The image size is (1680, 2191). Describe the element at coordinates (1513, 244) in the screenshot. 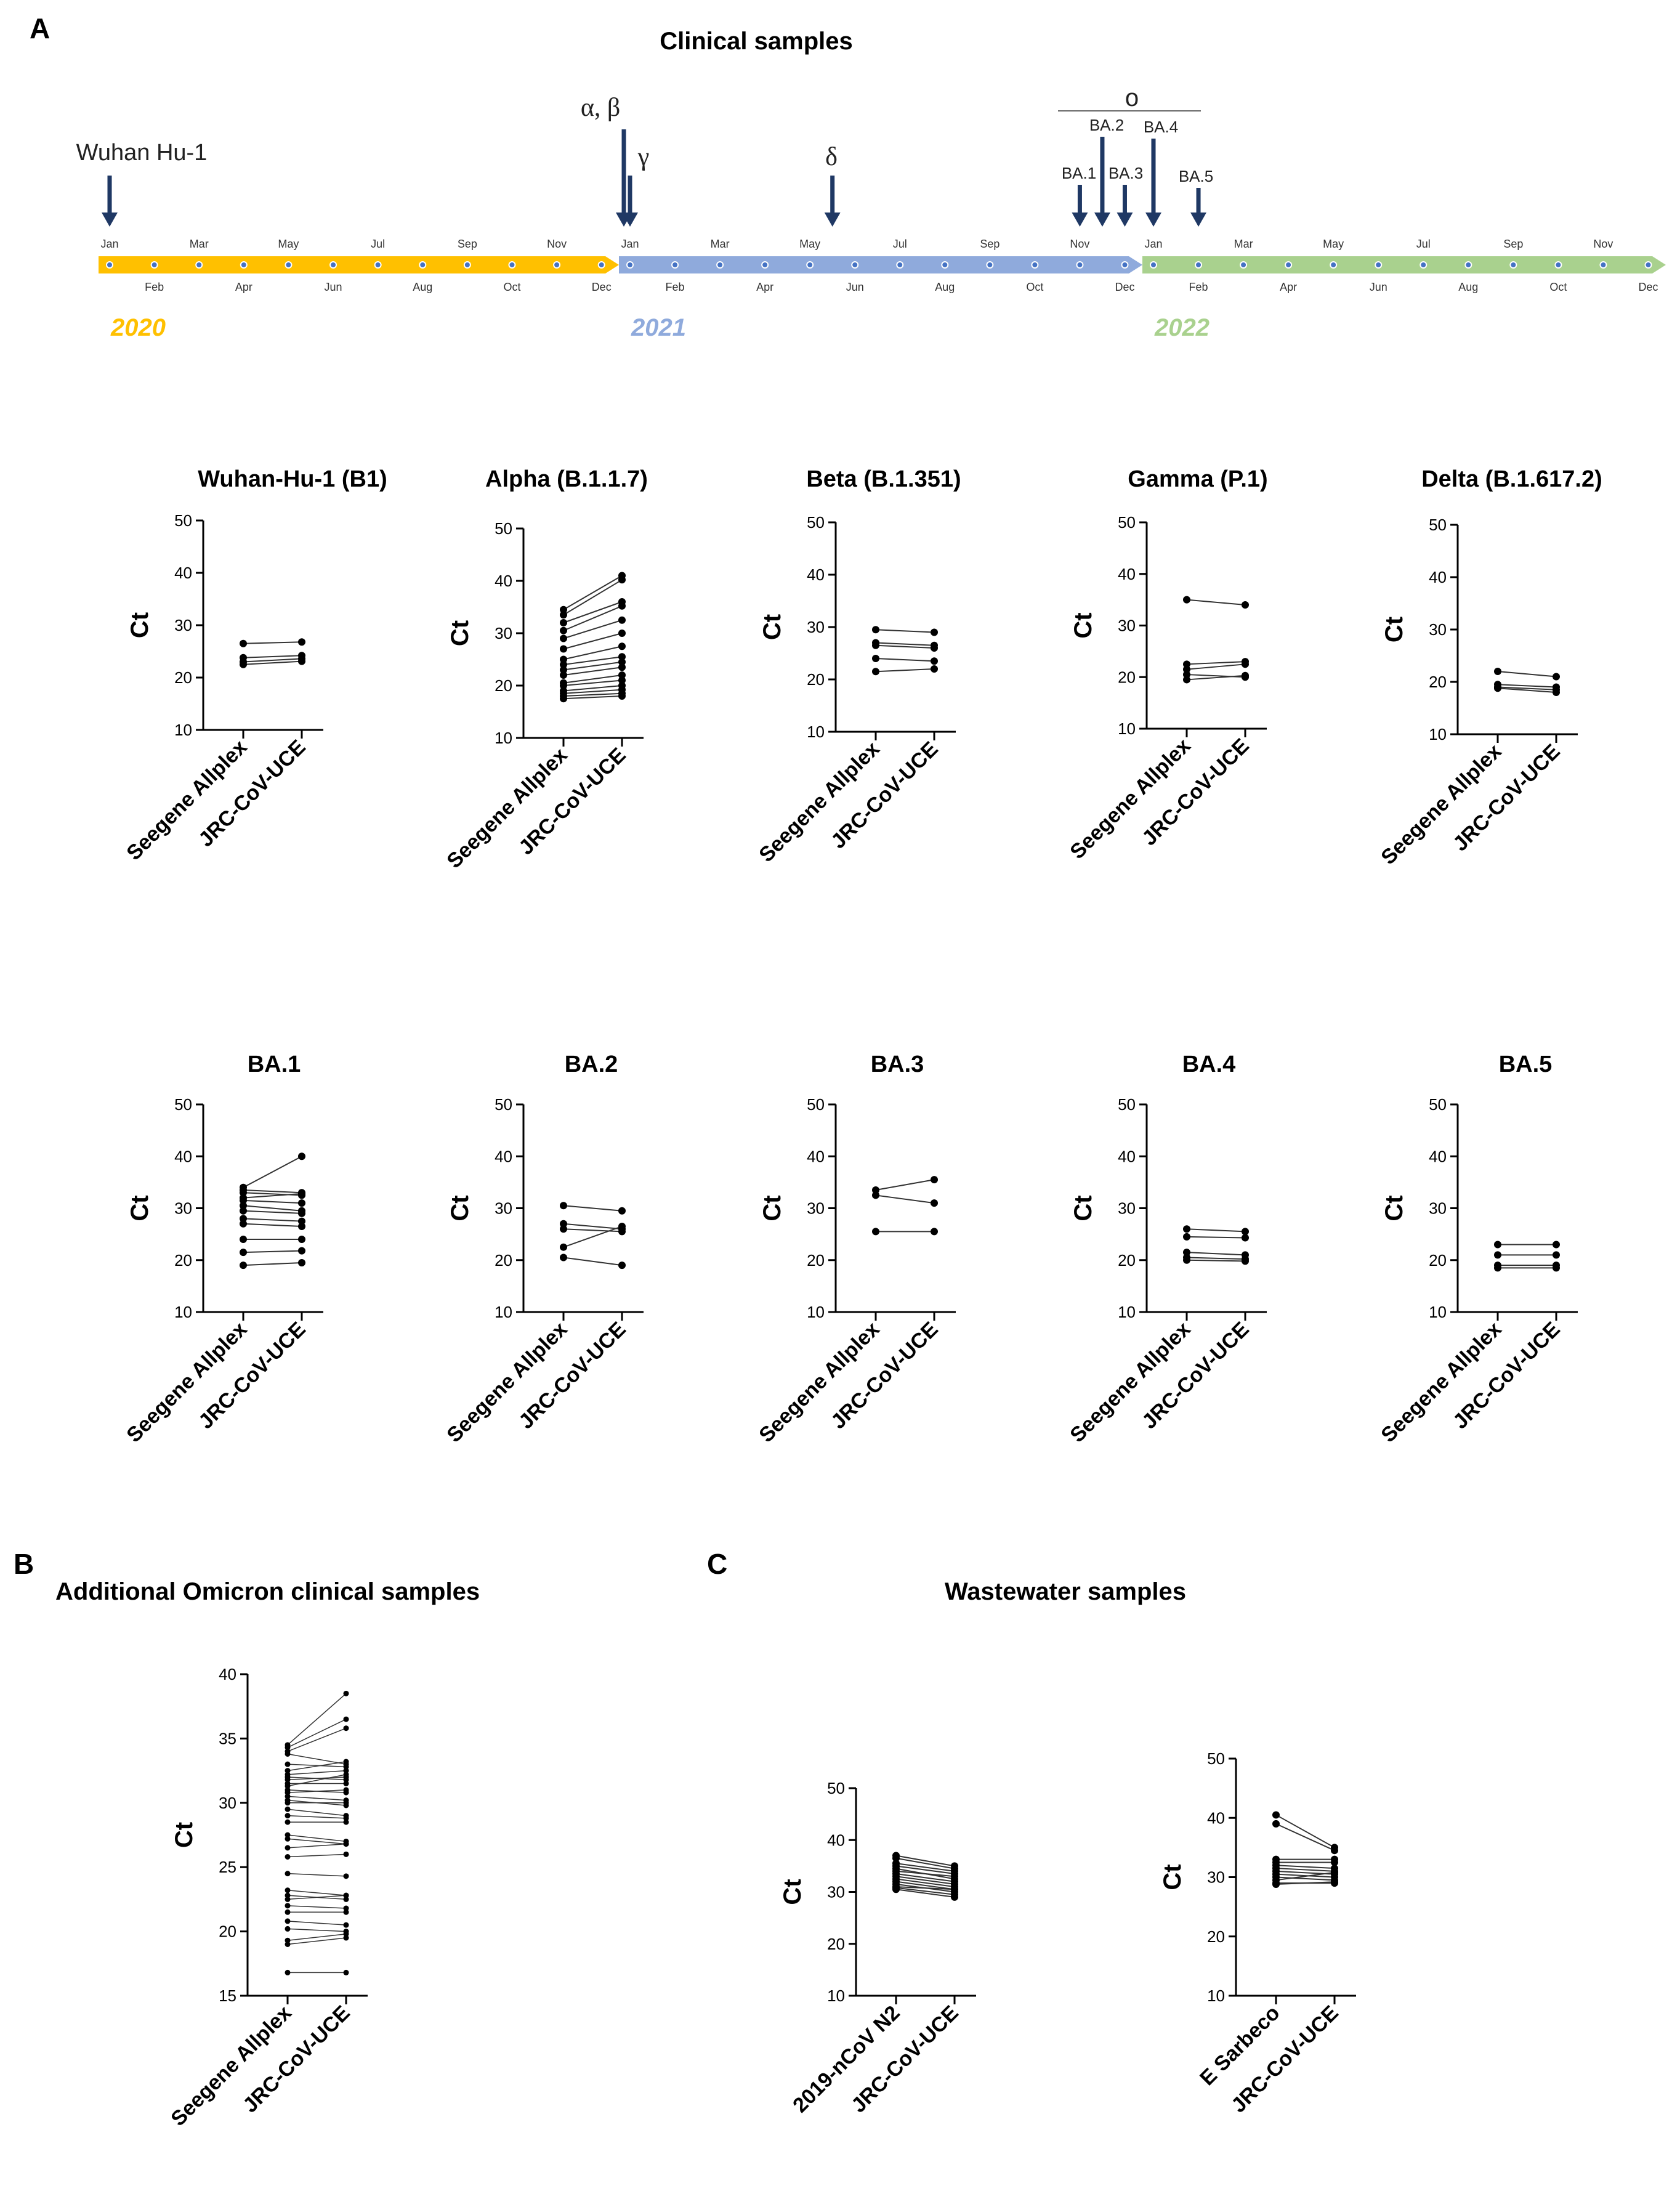

I see `month-label: Sep` at that location.